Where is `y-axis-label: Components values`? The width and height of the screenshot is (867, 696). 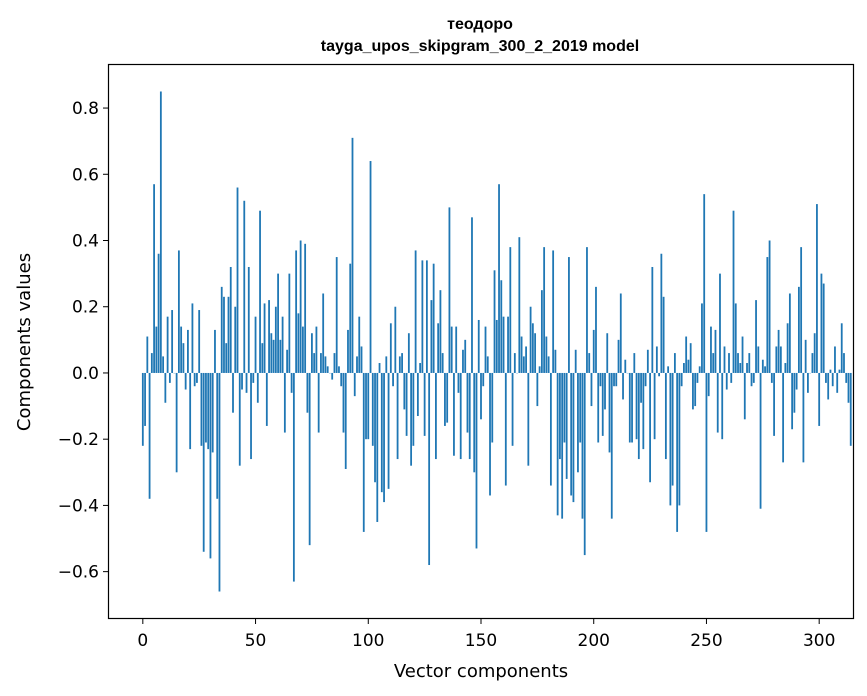
y-axis-label: Components values is located at coordinates (24, 342).